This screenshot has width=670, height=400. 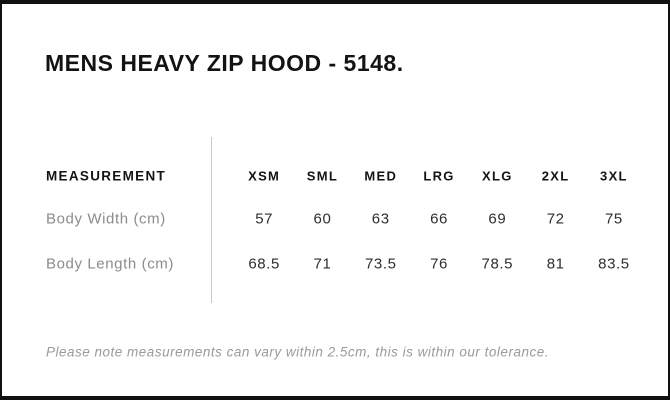 I want to click on cell-value: 76, so click(x=439, y=264).